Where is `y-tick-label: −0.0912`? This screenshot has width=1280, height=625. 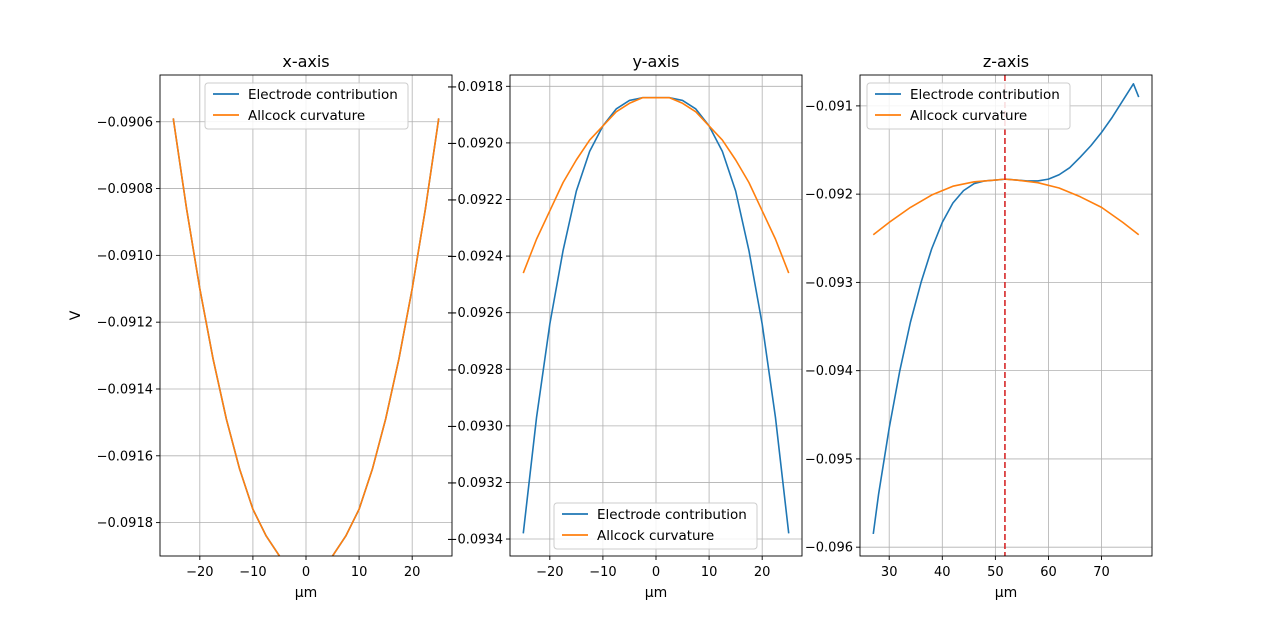 y-tick-label: −0.0912 is located at coordinates (125, 323).